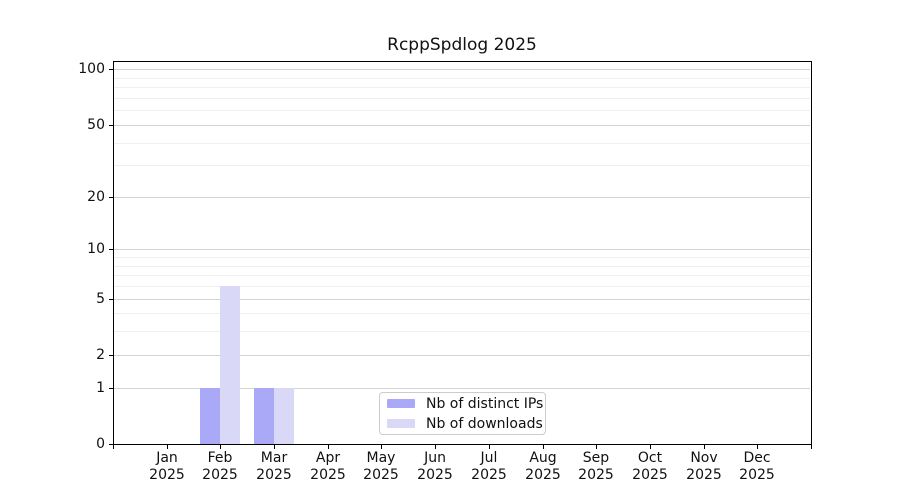  I want to click on bar-downloads-mar, so click(284, 416).